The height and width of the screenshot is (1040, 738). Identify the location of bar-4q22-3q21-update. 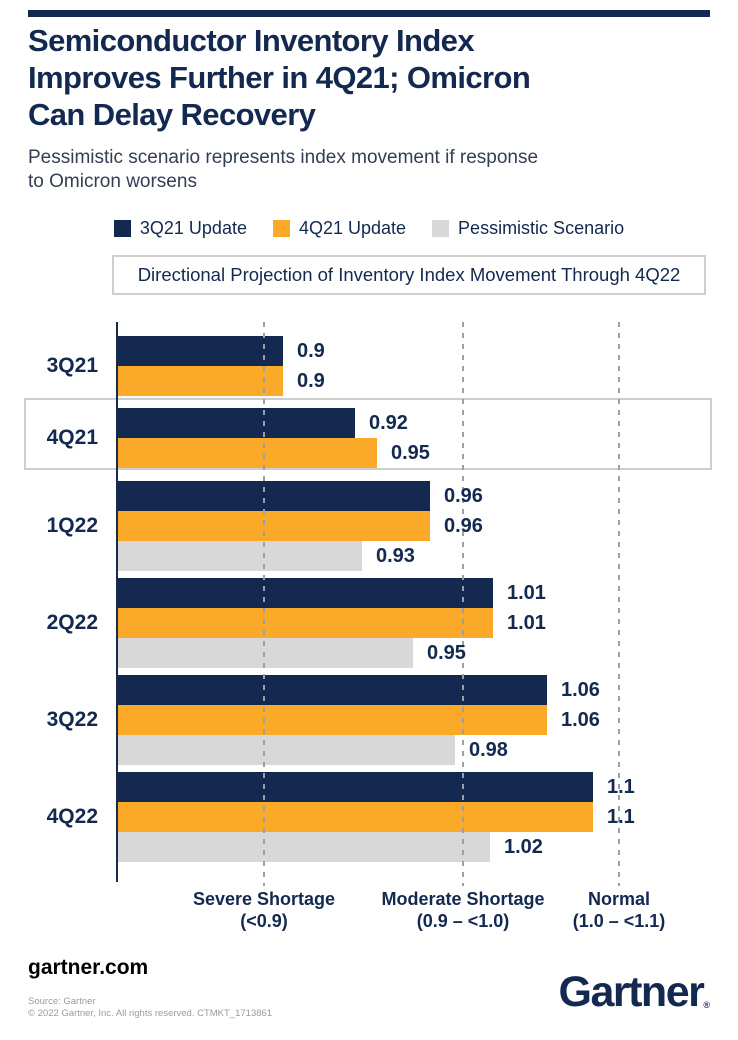
(355, 787).